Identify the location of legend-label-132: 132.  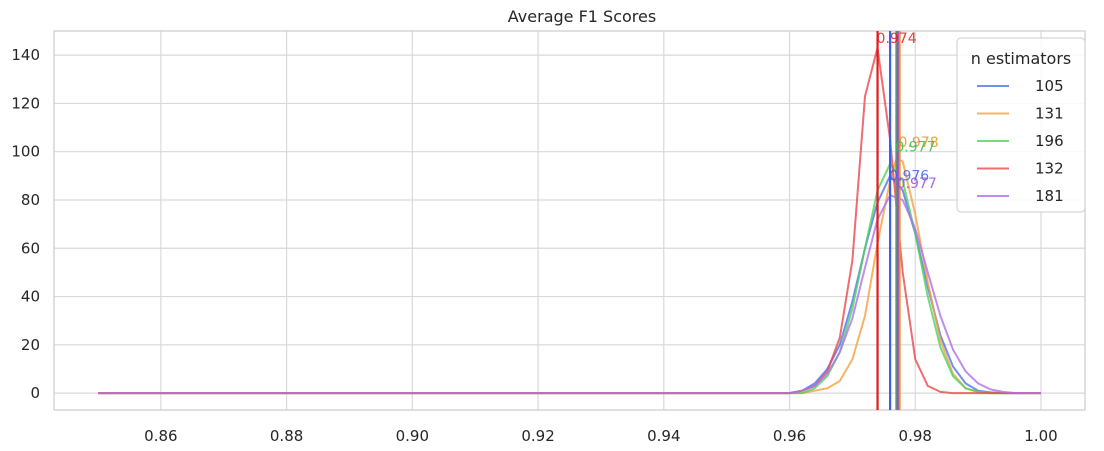
(1049, 169).